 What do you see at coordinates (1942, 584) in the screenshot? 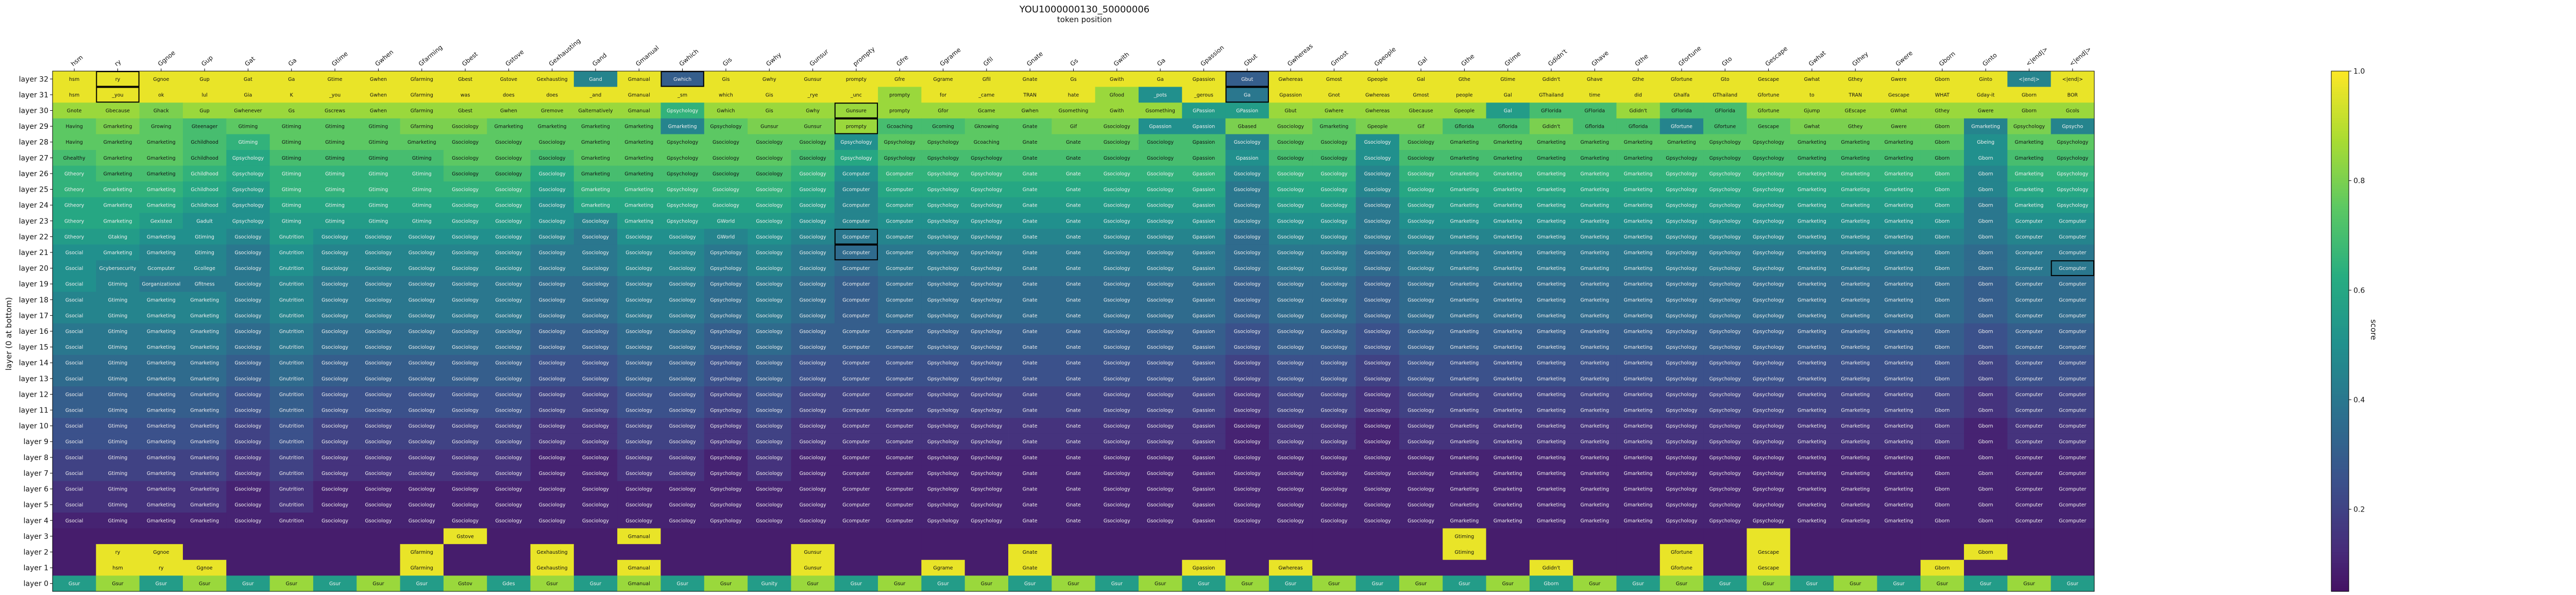
I see `cell-label: Gsur` at bounding box center [1942, 584].